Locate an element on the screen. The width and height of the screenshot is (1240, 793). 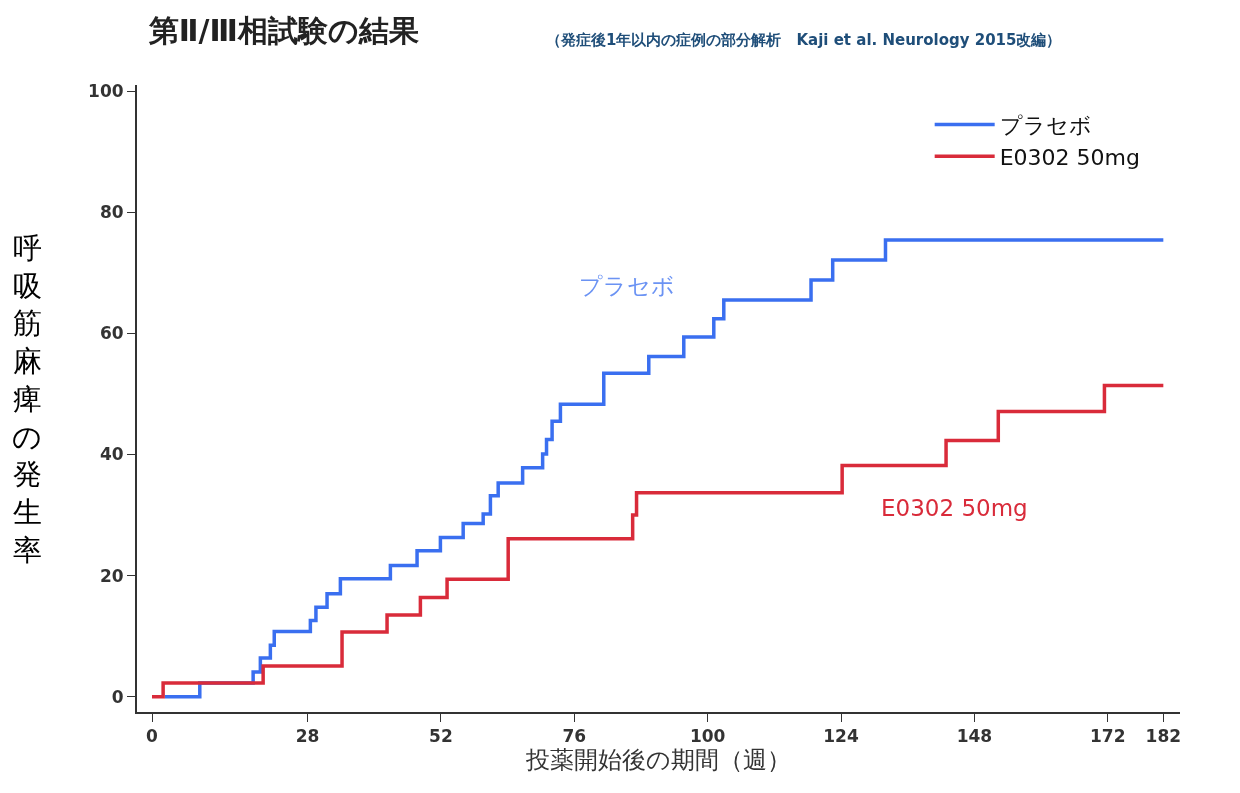
x-tick-label: 148 is located at coordinates (974, 736).